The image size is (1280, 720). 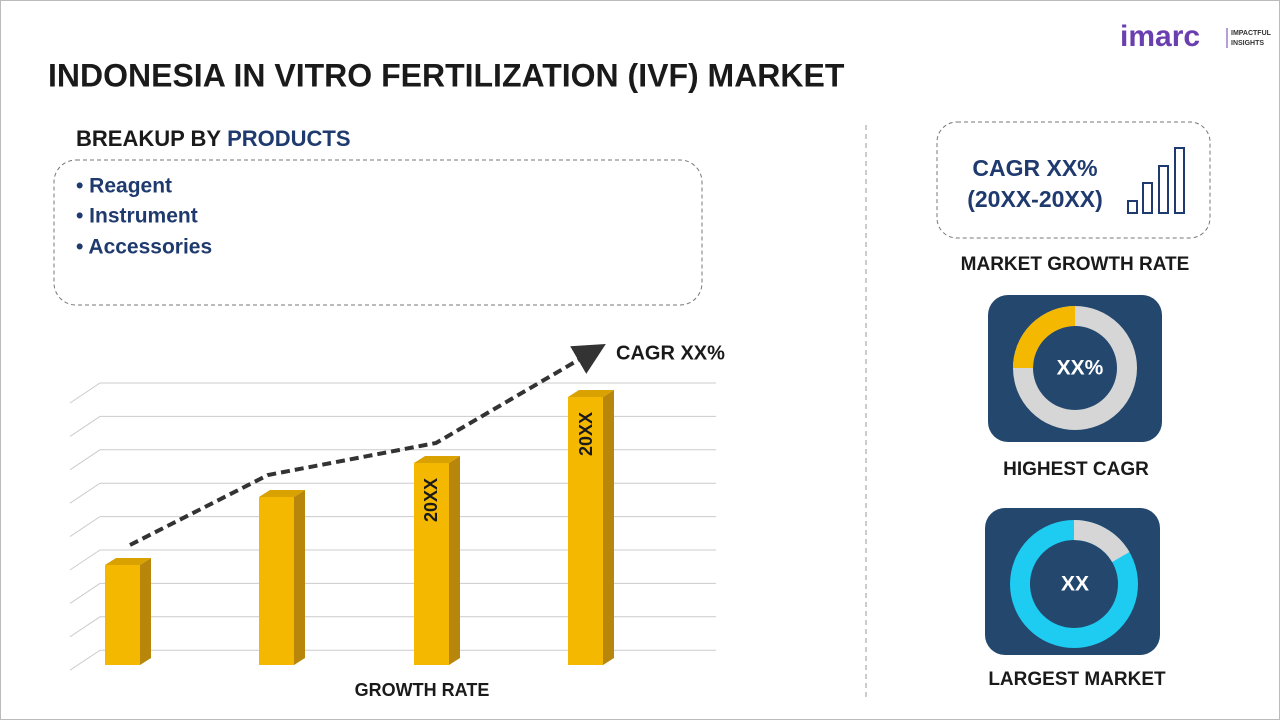 I want to click on logo-tagline: IMPACTFUL, so click(x=1251, y=33).